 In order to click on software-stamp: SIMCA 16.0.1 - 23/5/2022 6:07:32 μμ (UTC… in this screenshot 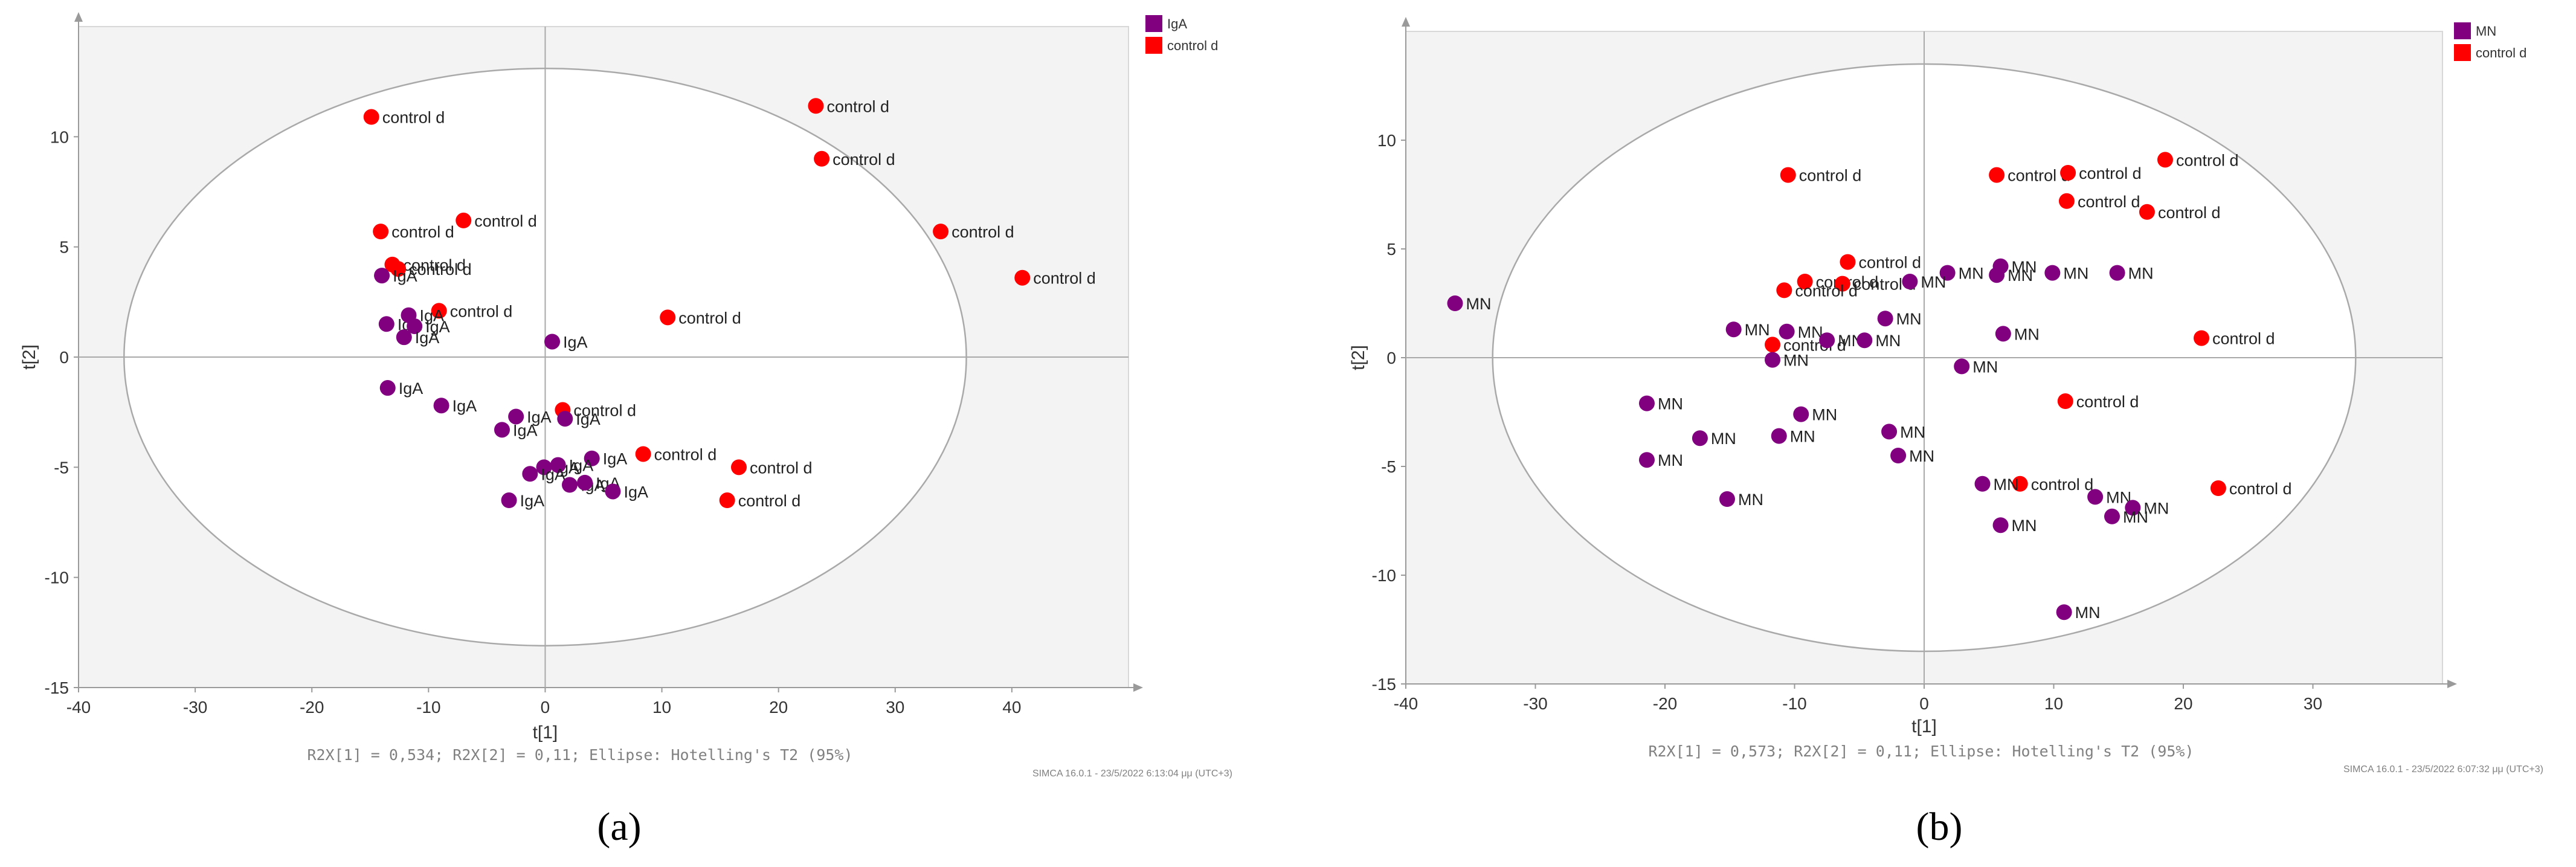, I will do `click(2443, 769)`.